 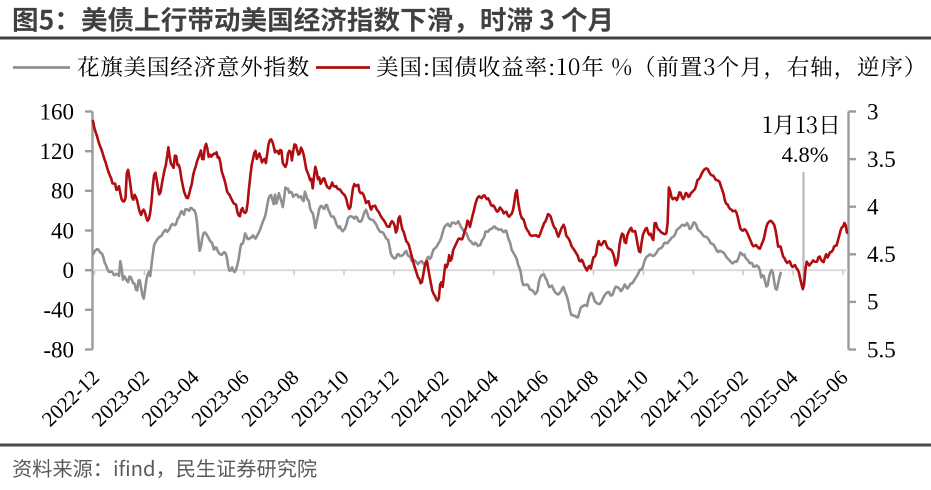 I want to click on svg-text: 5.5, so click(x=881, y=349).